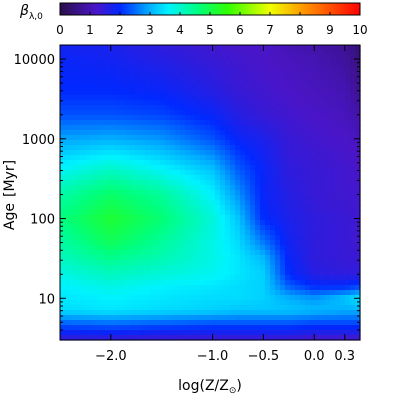 The image size is (400, 400). What do you see at coordinates (344, 356) in the screenshot?
I see `x-tick-label: 0.3` at bounding box center [344, 356].